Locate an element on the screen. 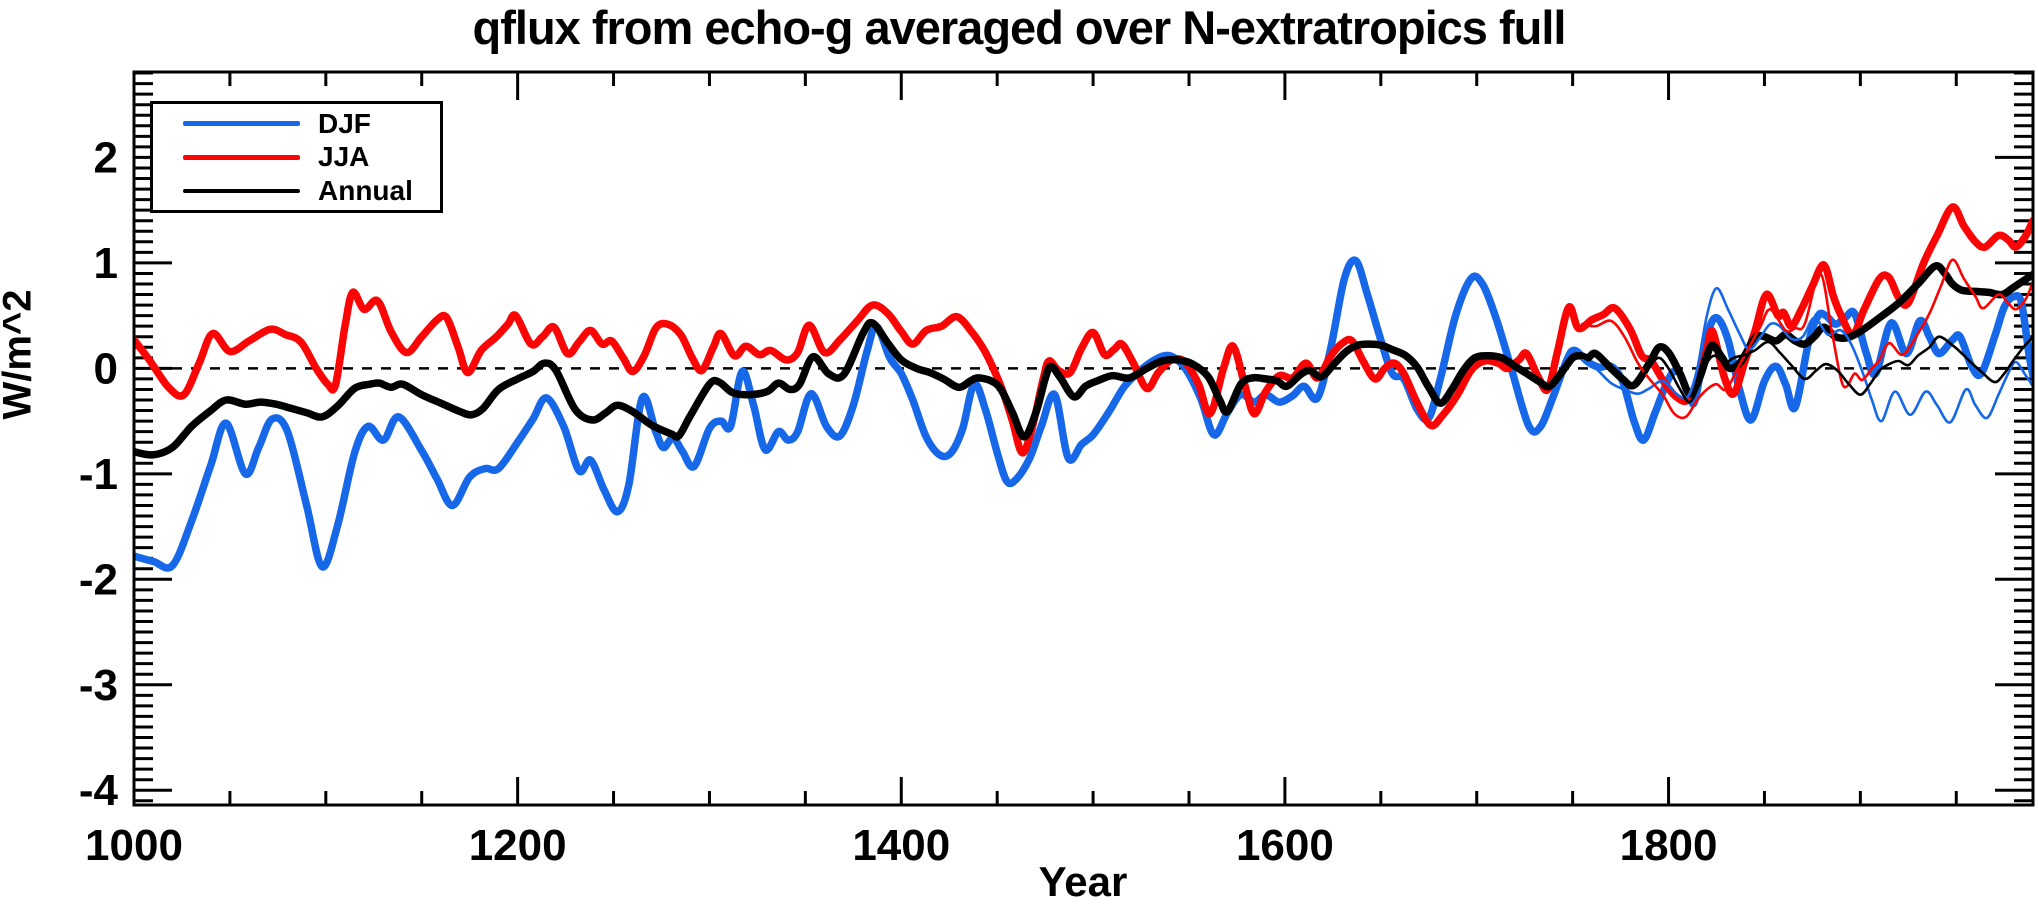 This screenshot has width=2038, height=923. legend-label-djf: DJF is located at coordinates (344, 123).